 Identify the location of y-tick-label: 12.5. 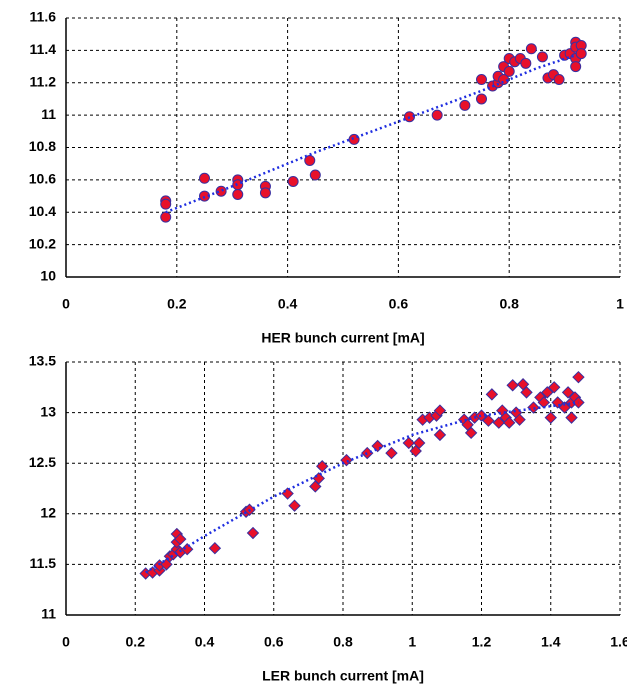
(42, 462).